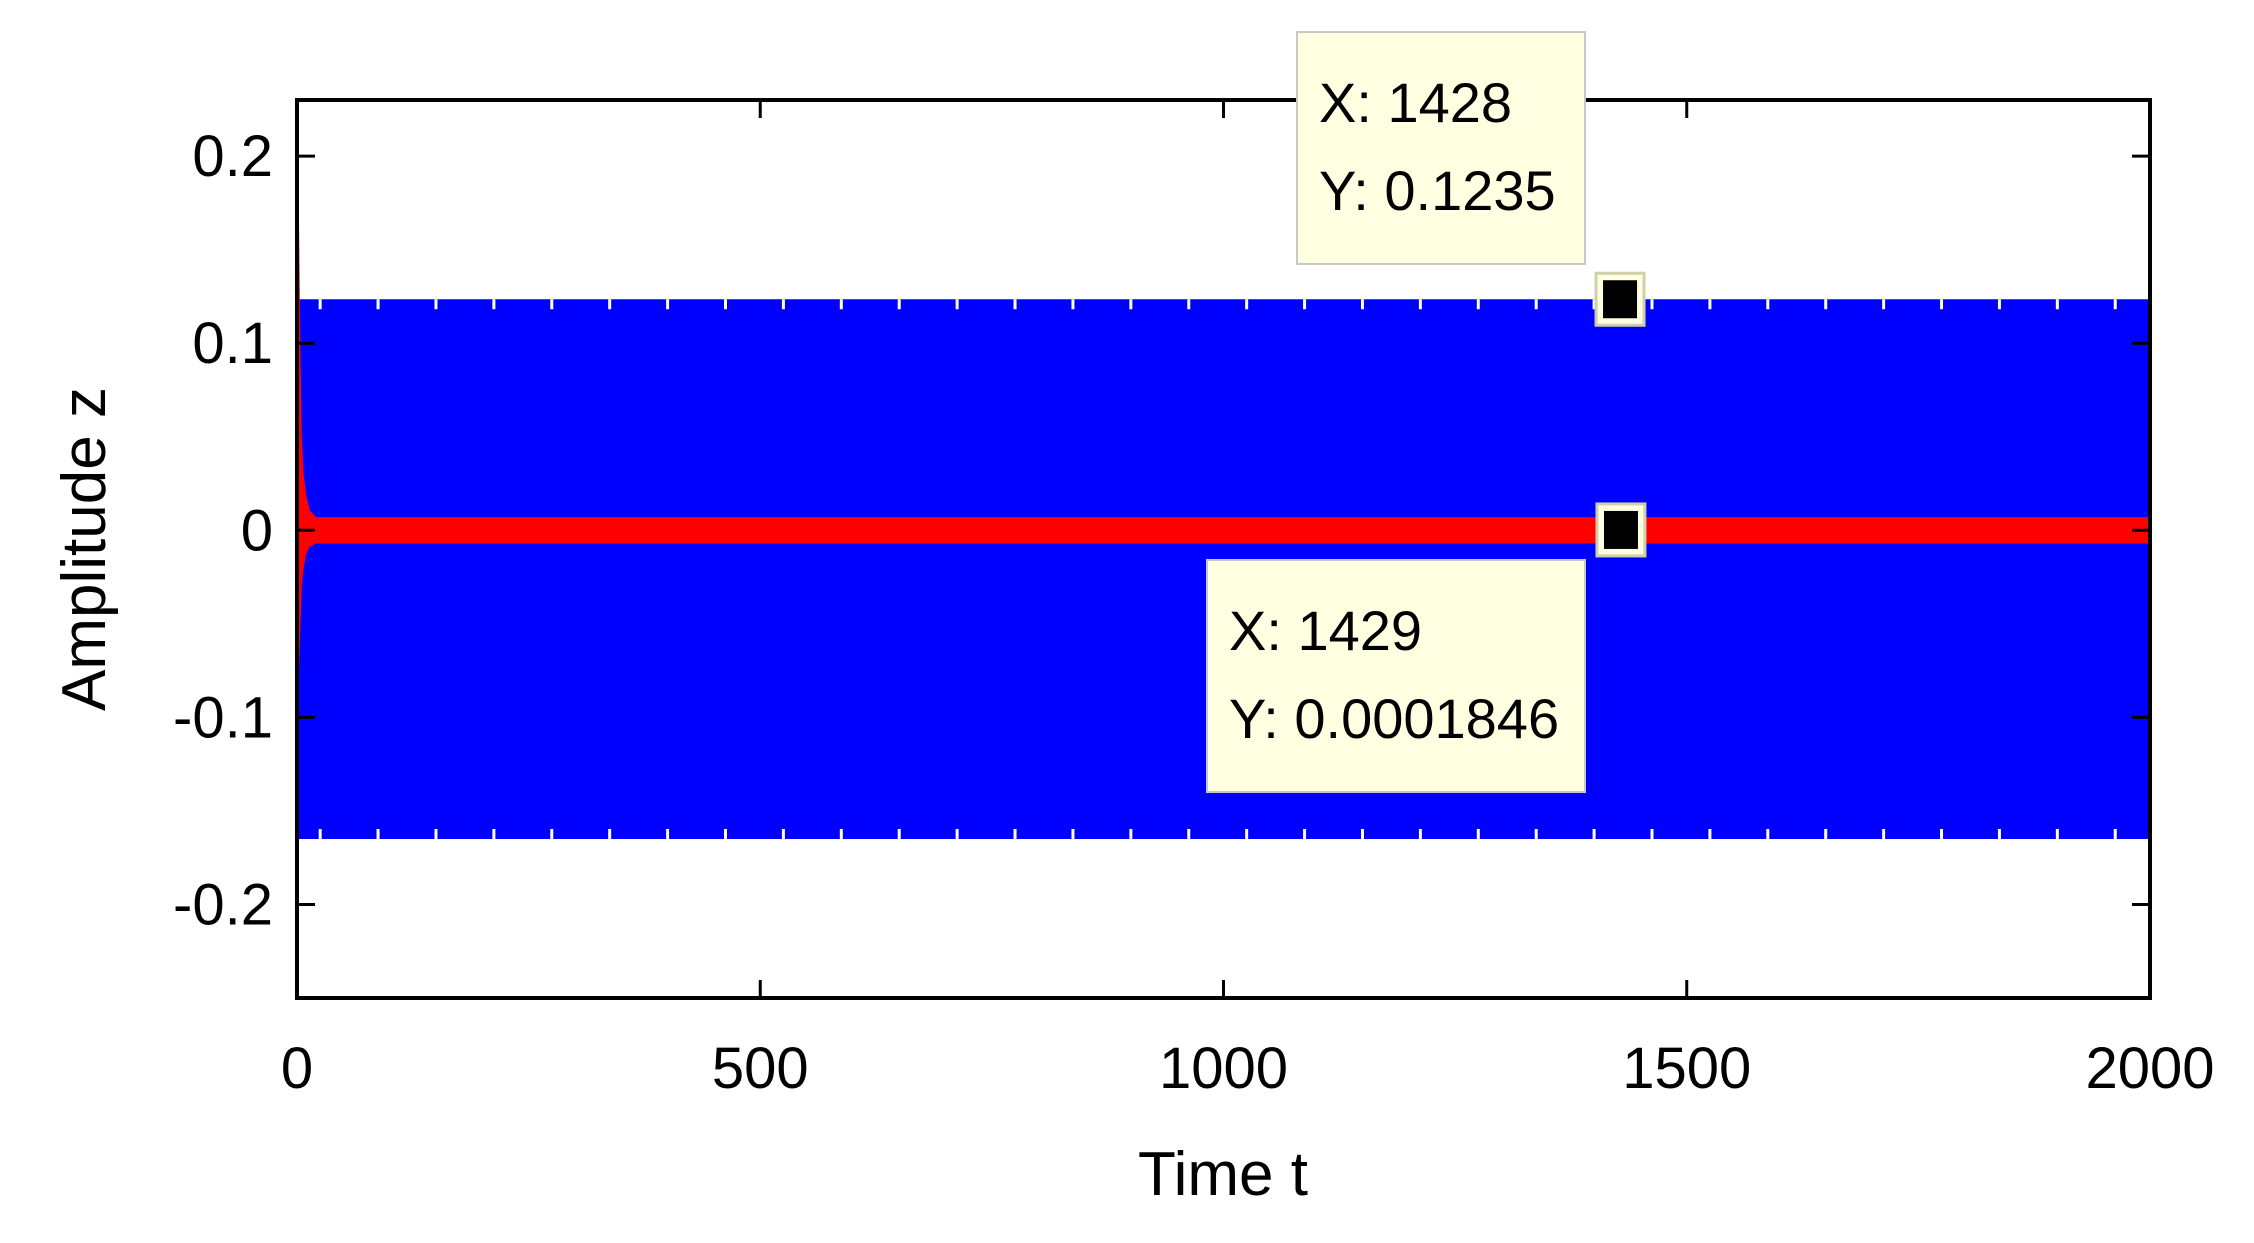 Image resolution: width=2254 pixels, height=1243 pixels. I want to click on y-tick-label: 0.1, so click(232, 343).